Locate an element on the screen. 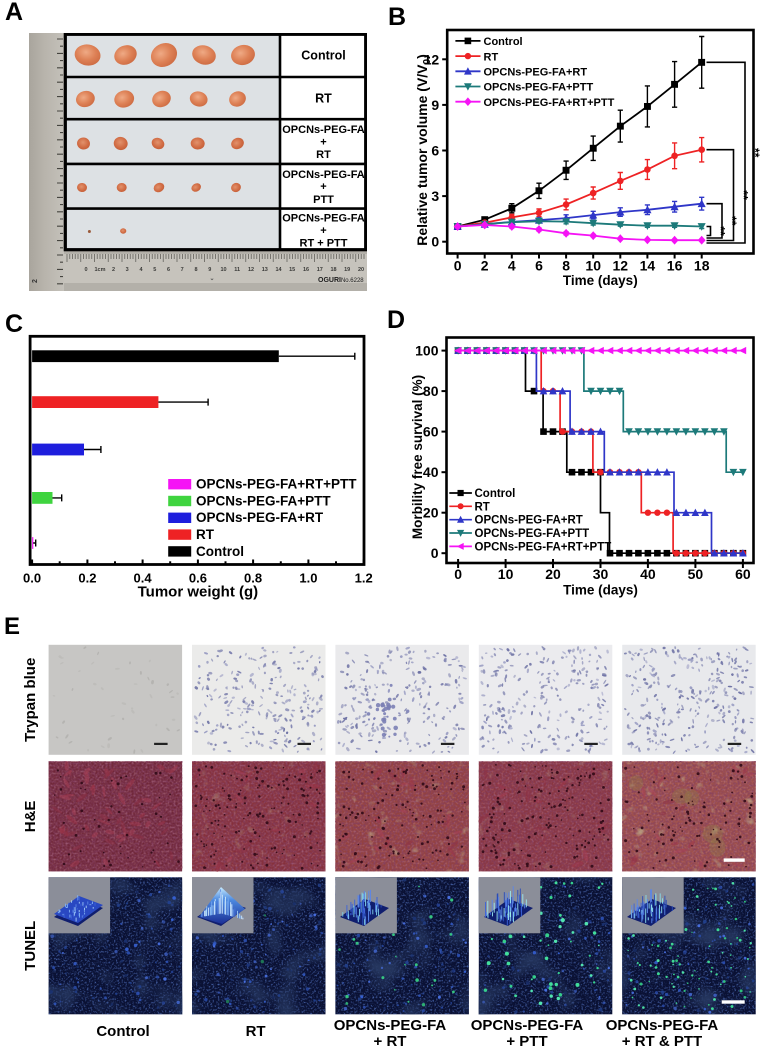 This screenshot has height=1058, width=765. svg-text: OGURINo.6228 is located at coordinates (341, 280).